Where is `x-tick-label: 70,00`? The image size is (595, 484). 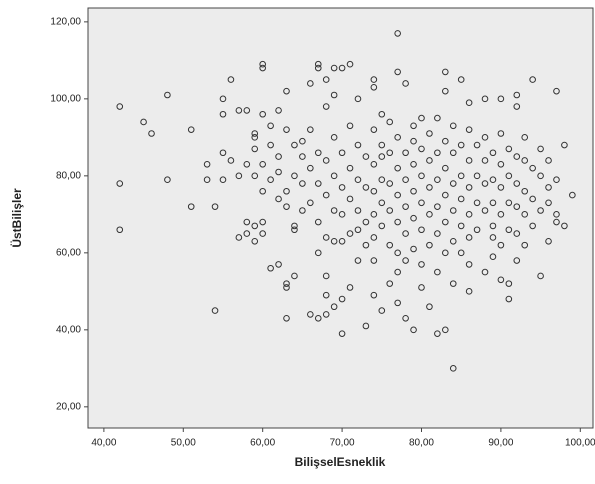 x-tick-label: 70,00 is located at coordinates (342, 443).